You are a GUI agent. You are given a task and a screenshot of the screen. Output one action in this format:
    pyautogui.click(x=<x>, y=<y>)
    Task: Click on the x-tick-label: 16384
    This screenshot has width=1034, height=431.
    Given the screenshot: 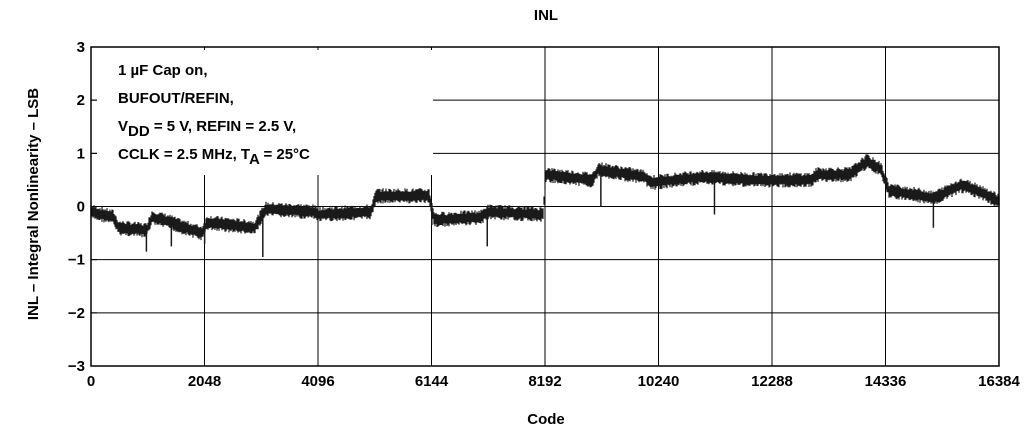 What is the action you would take?
    pyautogui.click(x=999, y=381)
    